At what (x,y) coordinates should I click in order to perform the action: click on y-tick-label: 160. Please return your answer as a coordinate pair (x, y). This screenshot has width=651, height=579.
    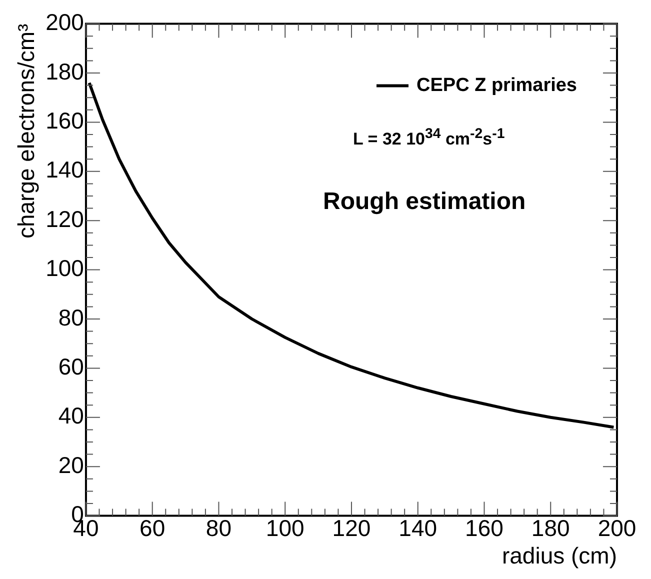
    Looking at the image, I should click on (65, 121).